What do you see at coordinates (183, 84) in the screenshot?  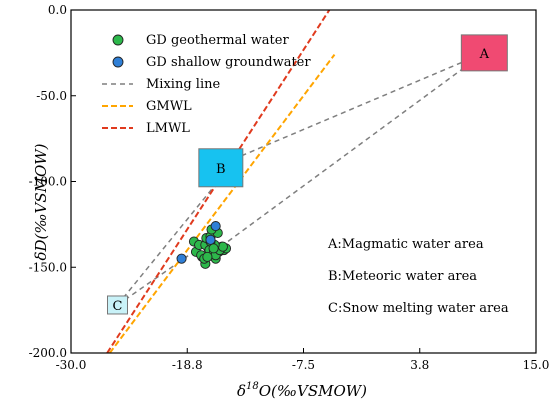 I see `legend-label: Mixing line` at bounding box center [183, 84].